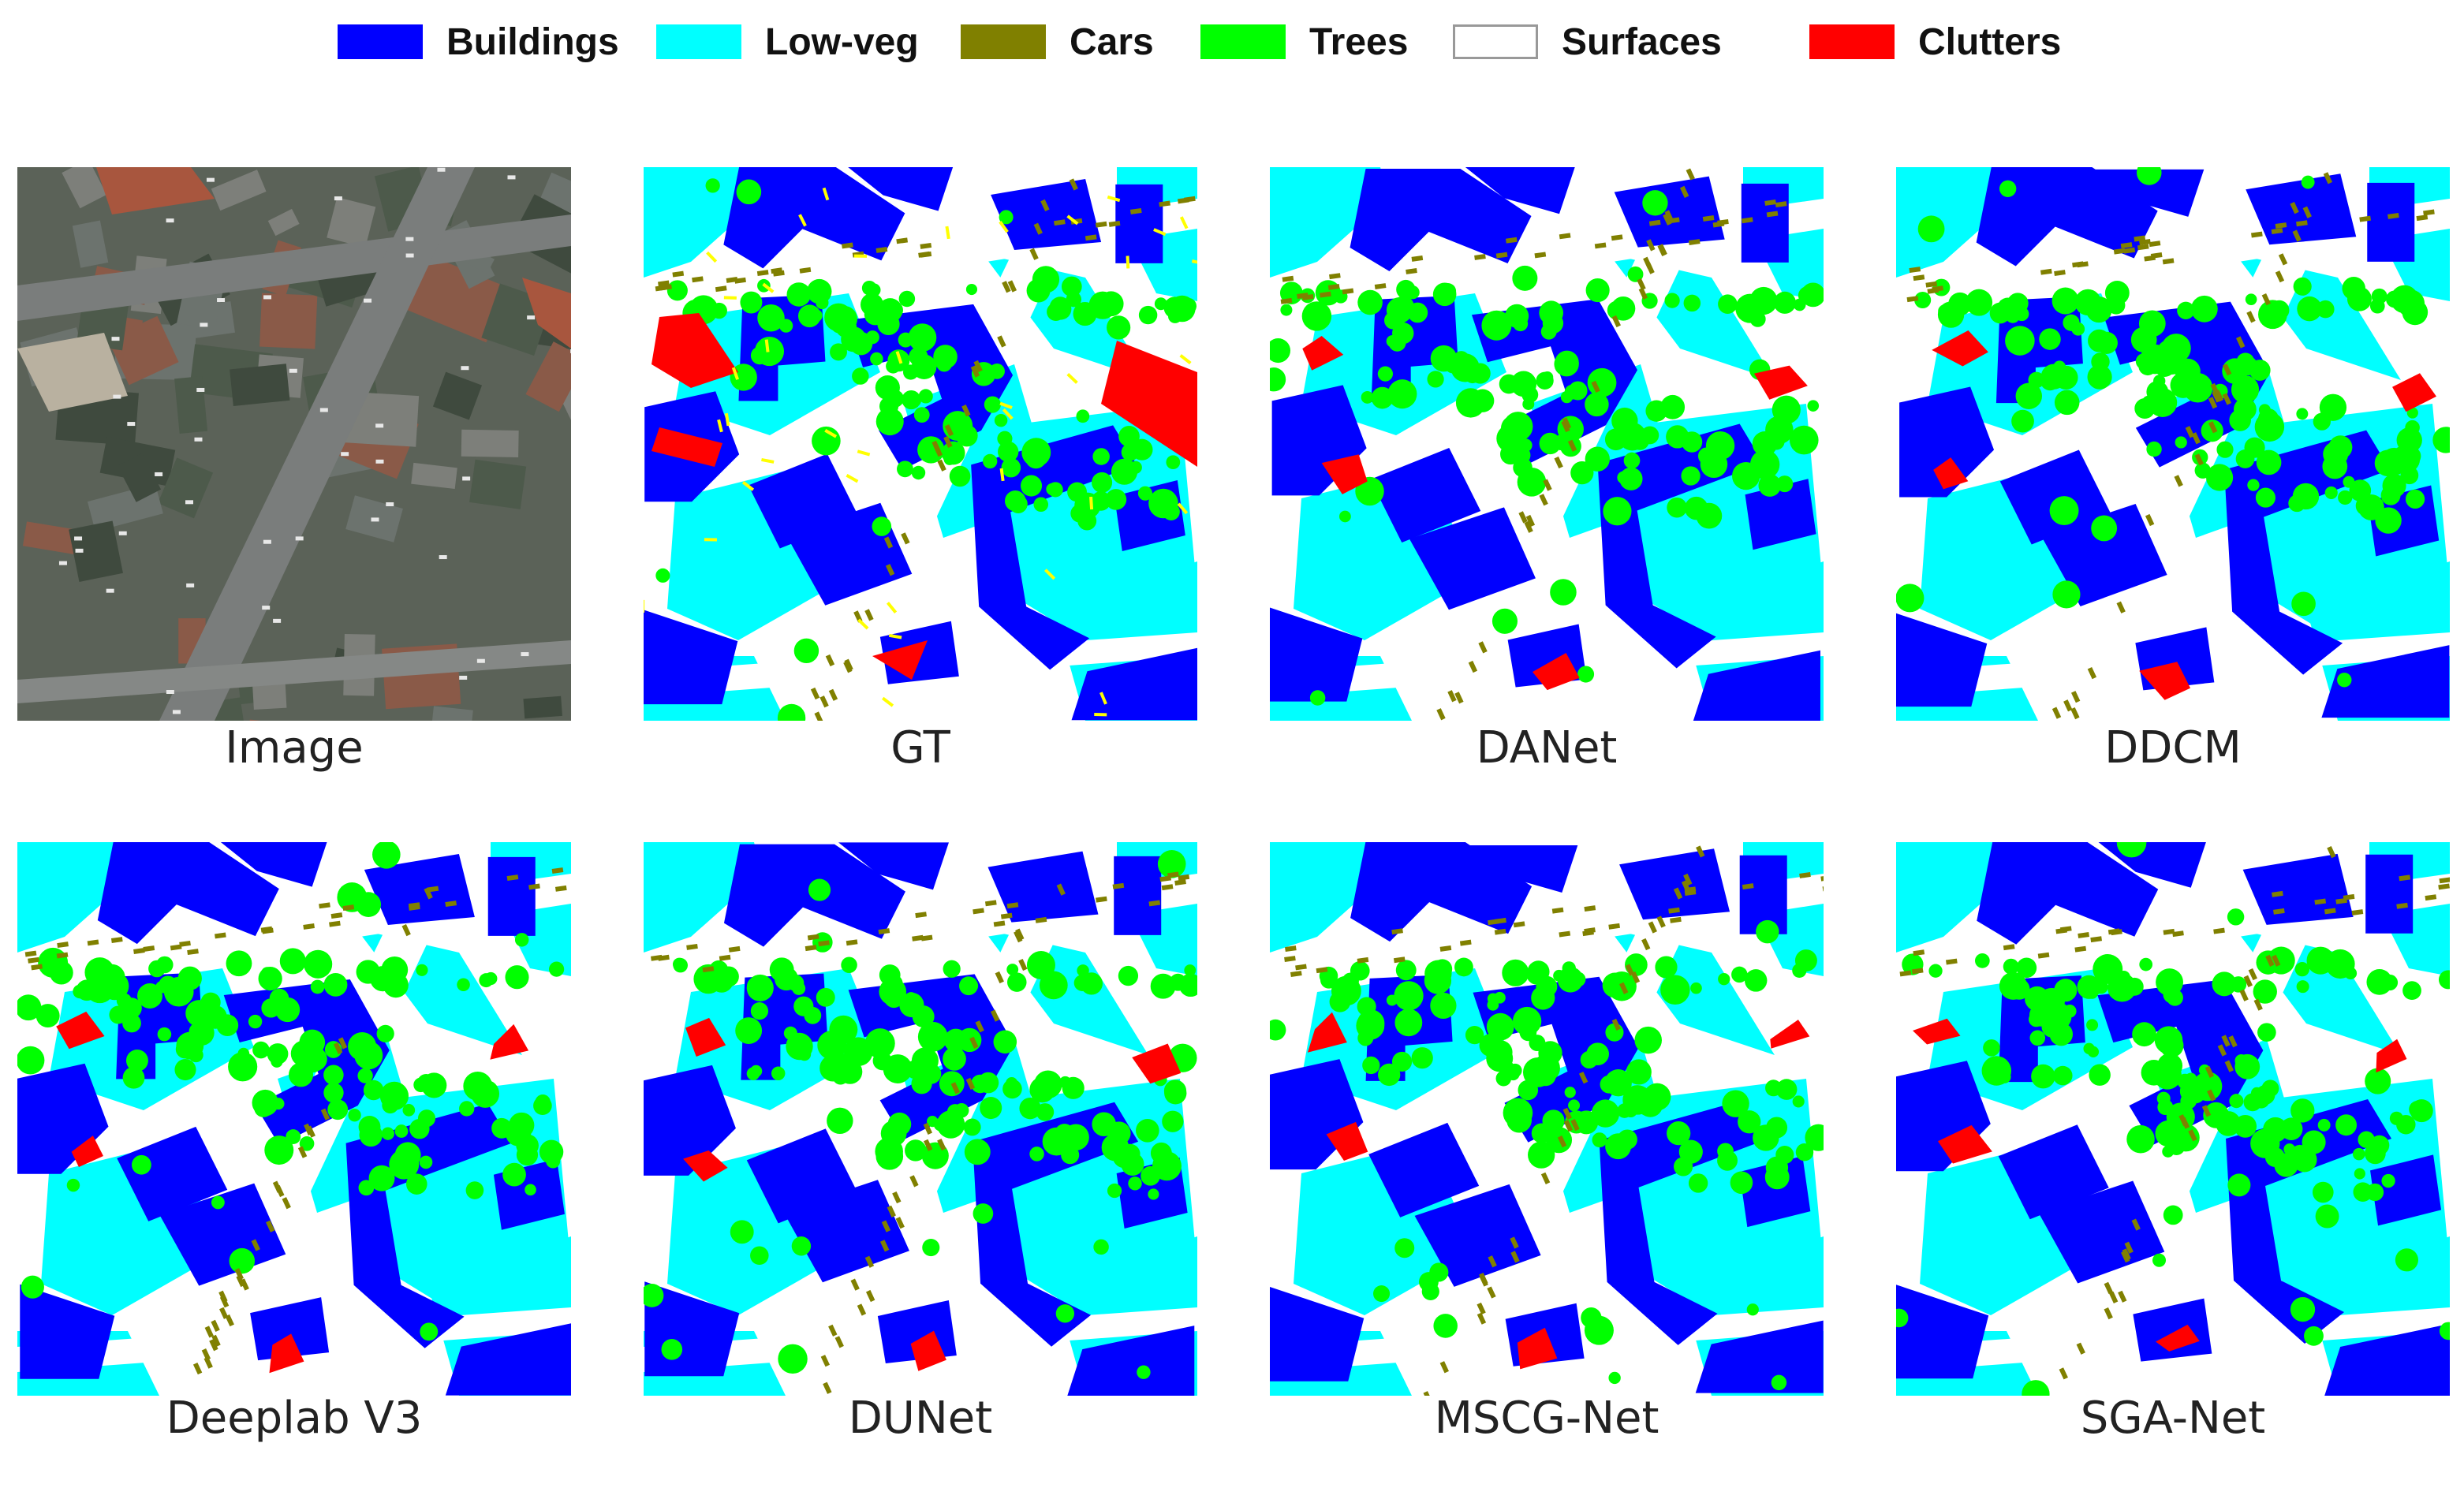 The image size is (2464, 1499). What do you see at coordinates (1304, 41) in the screenshot?
I see `legend-item-trees: Trees` at bounding box center [1304, 41].